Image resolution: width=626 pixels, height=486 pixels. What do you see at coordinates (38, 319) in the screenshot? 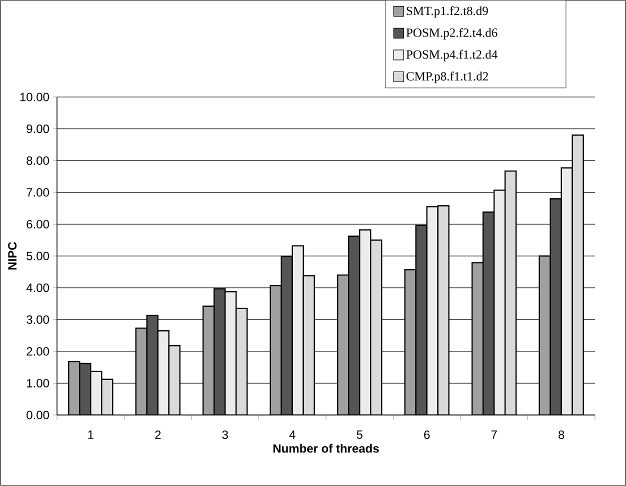
I see `y-tick-label: 3.00` at bounding box center [38, 319].